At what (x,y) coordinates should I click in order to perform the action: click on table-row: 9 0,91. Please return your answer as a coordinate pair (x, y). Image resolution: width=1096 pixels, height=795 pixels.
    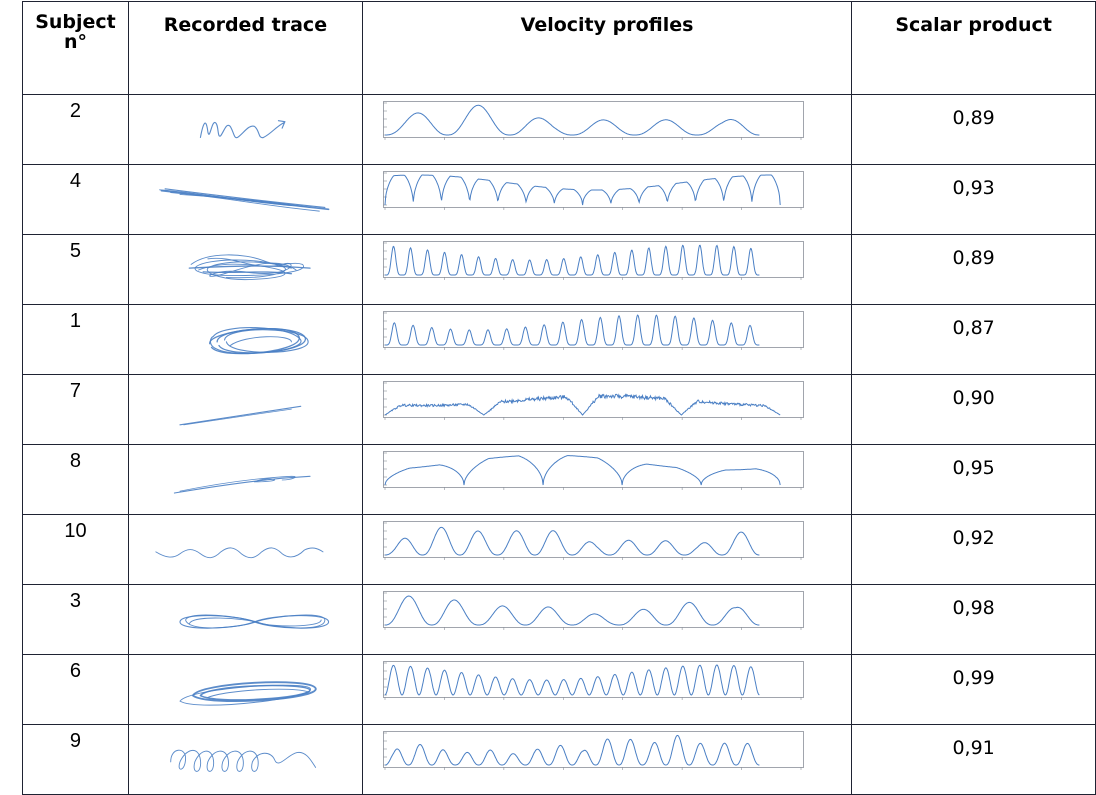
    Looking at the image, I should click on (559, 759).